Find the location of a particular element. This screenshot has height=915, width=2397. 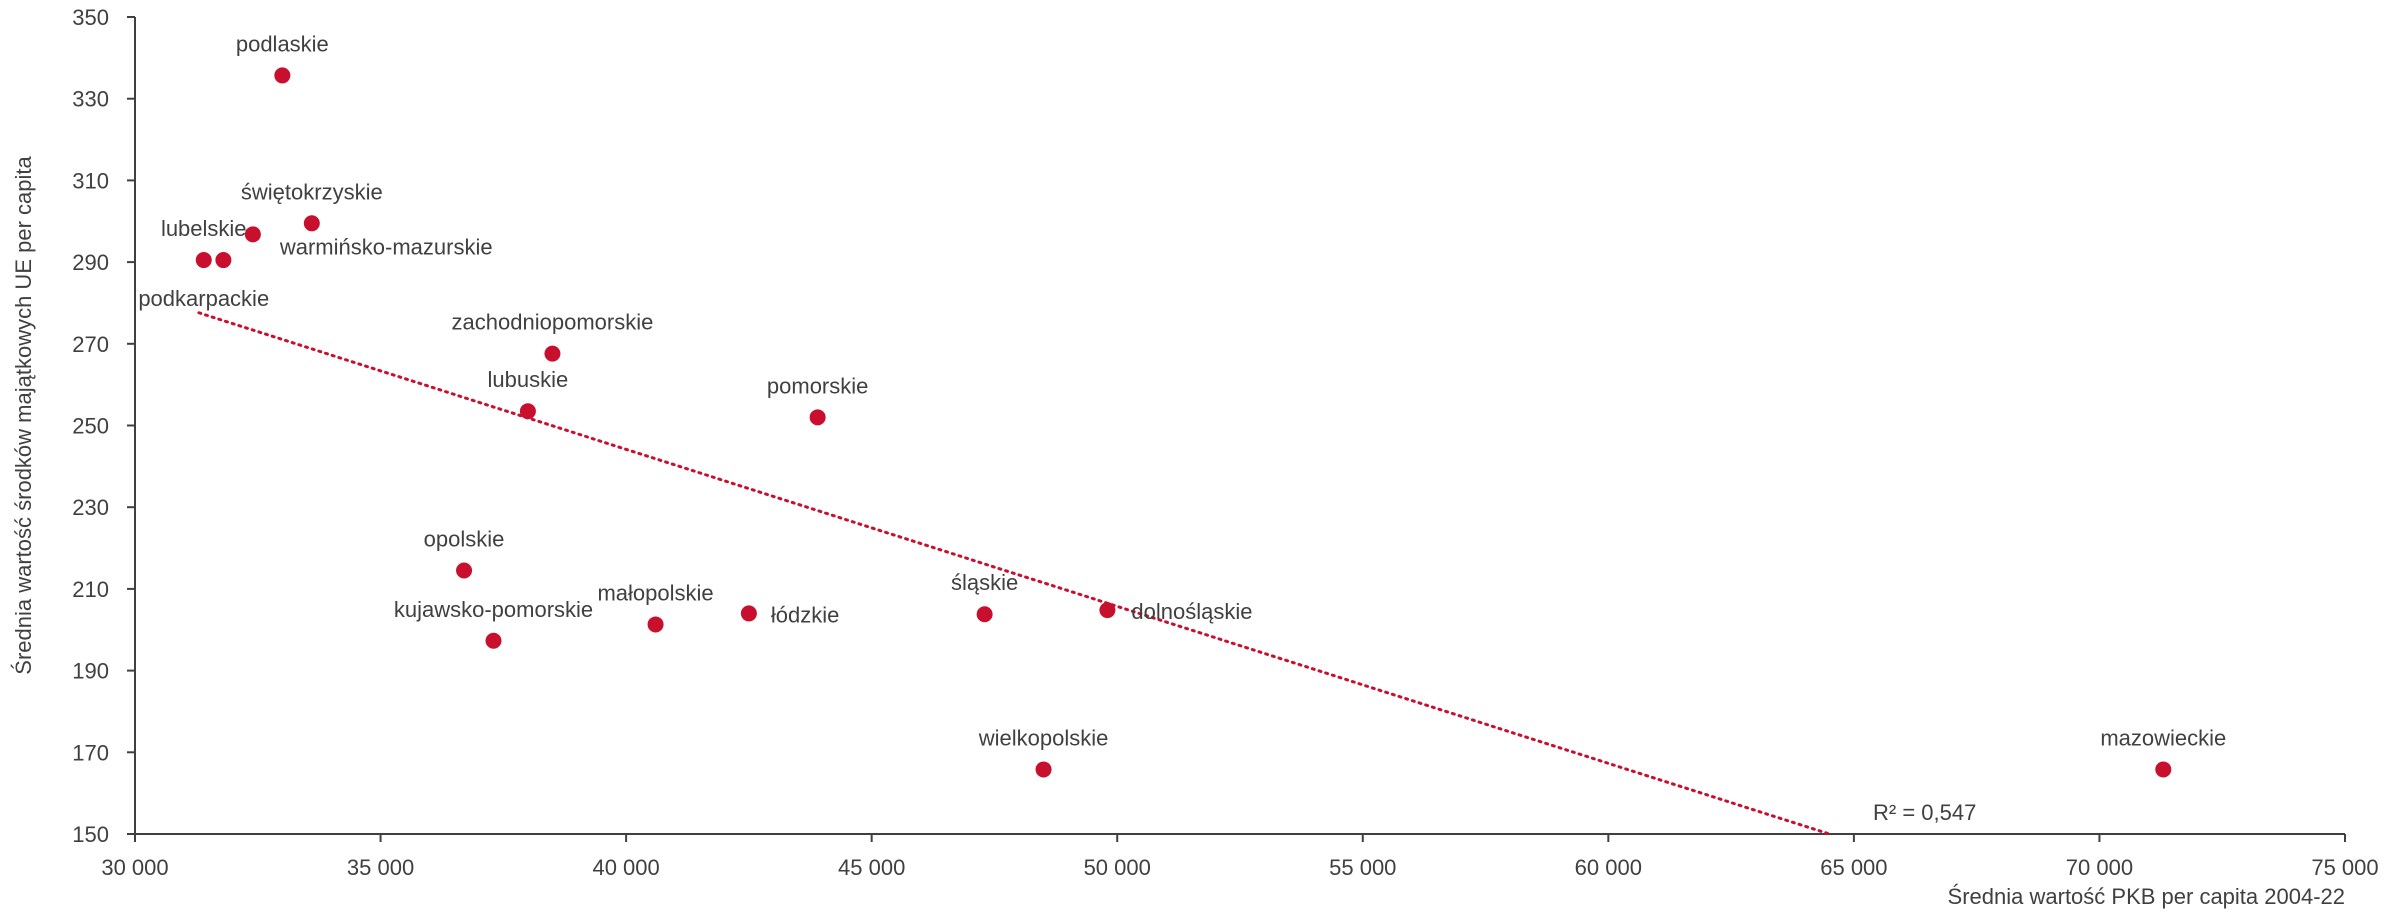

y-tick-label: 230 is located at coordinates (90, 507).